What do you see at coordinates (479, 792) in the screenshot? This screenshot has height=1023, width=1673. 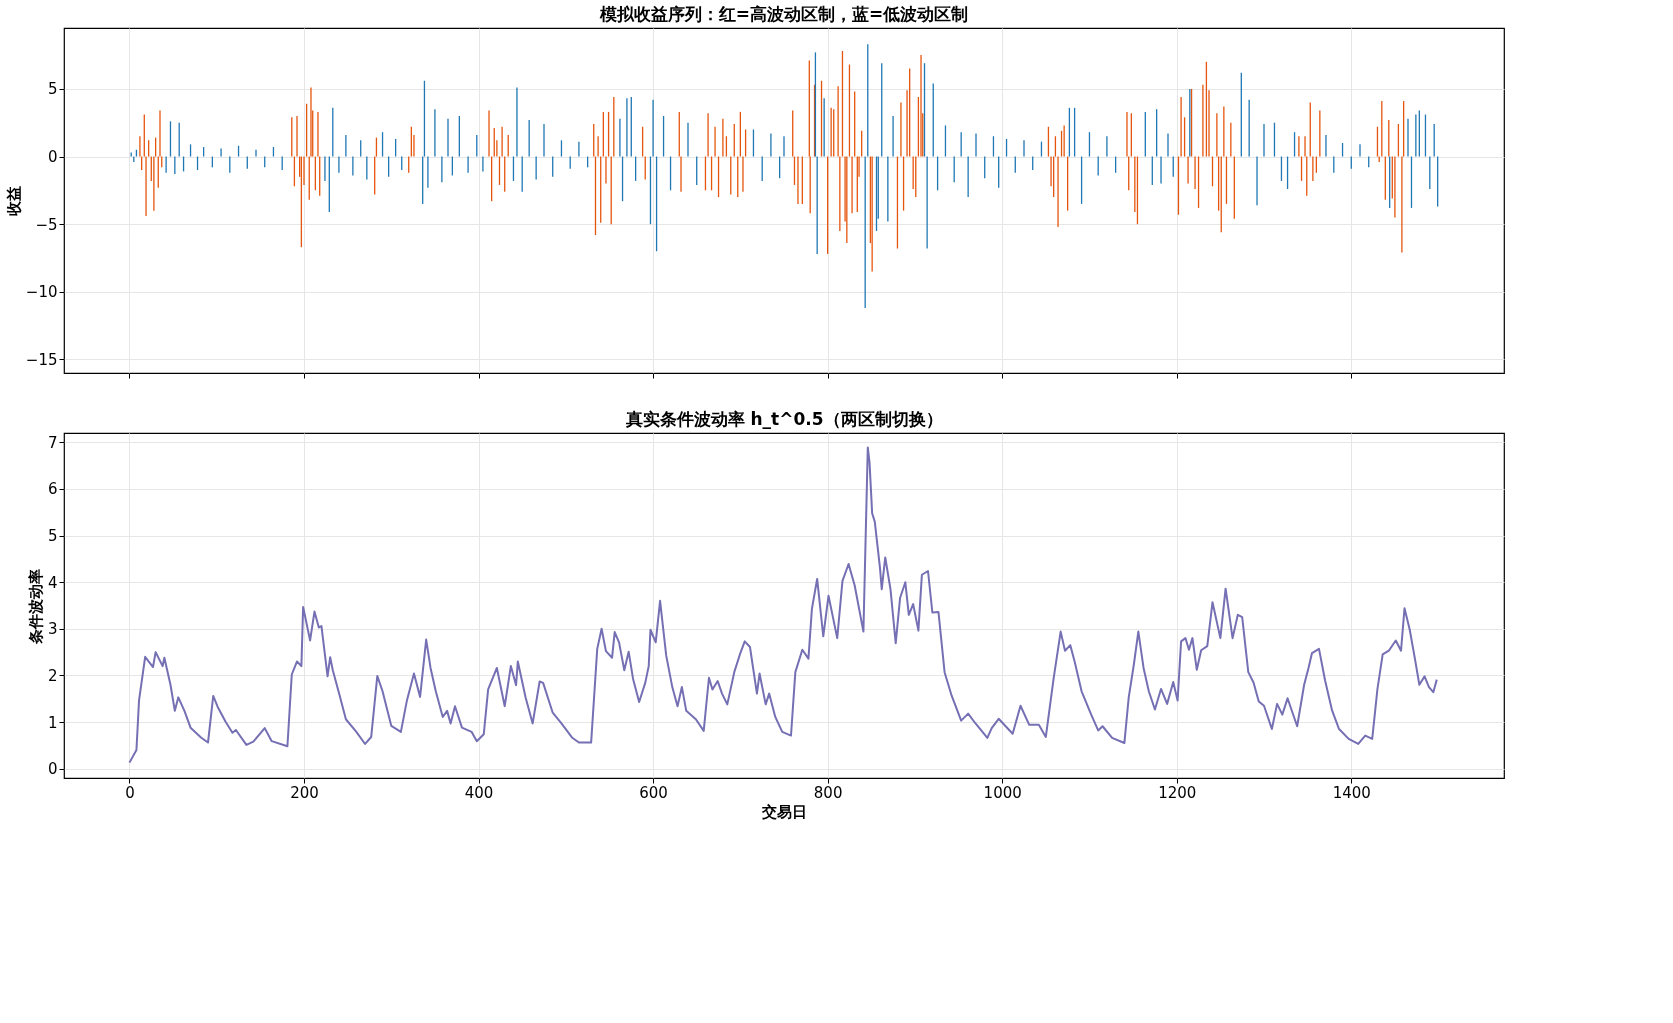 I see `x-tick-label: 400` at bounding box center [479, 792].